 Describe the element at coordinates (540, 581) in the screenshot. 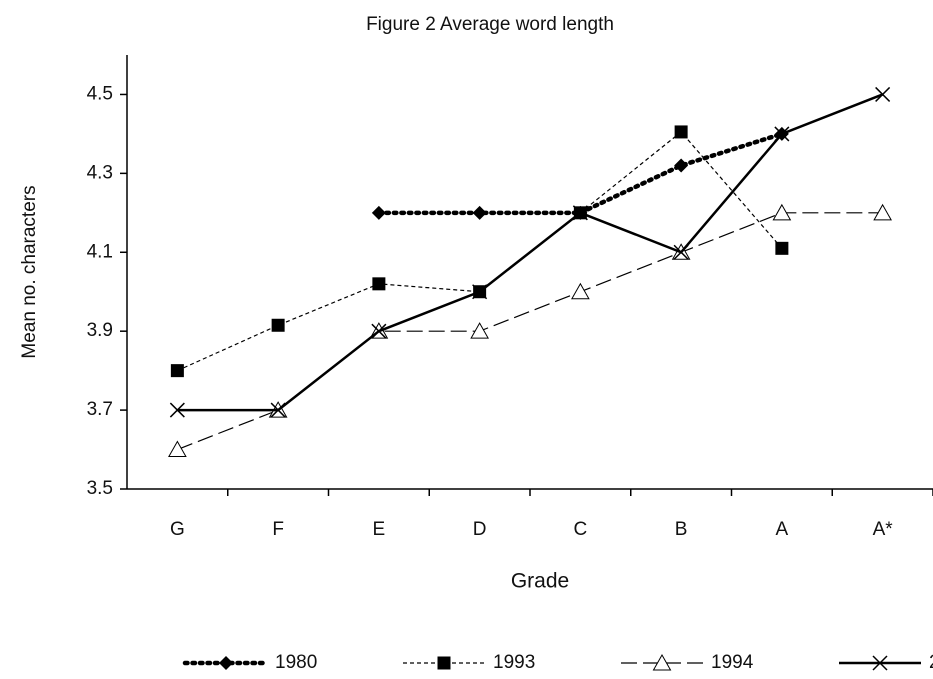

I see `x-axis-label: Grade` at that location.